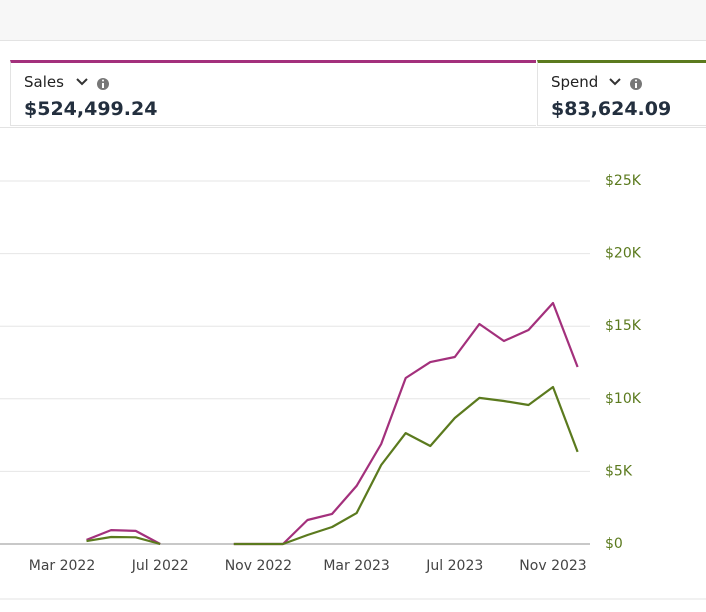 This screenshot has height=612, width=706. What do you see at coordinates (353, 127) in the screenshot?
I see `divider` at bounding box center [353, 127].